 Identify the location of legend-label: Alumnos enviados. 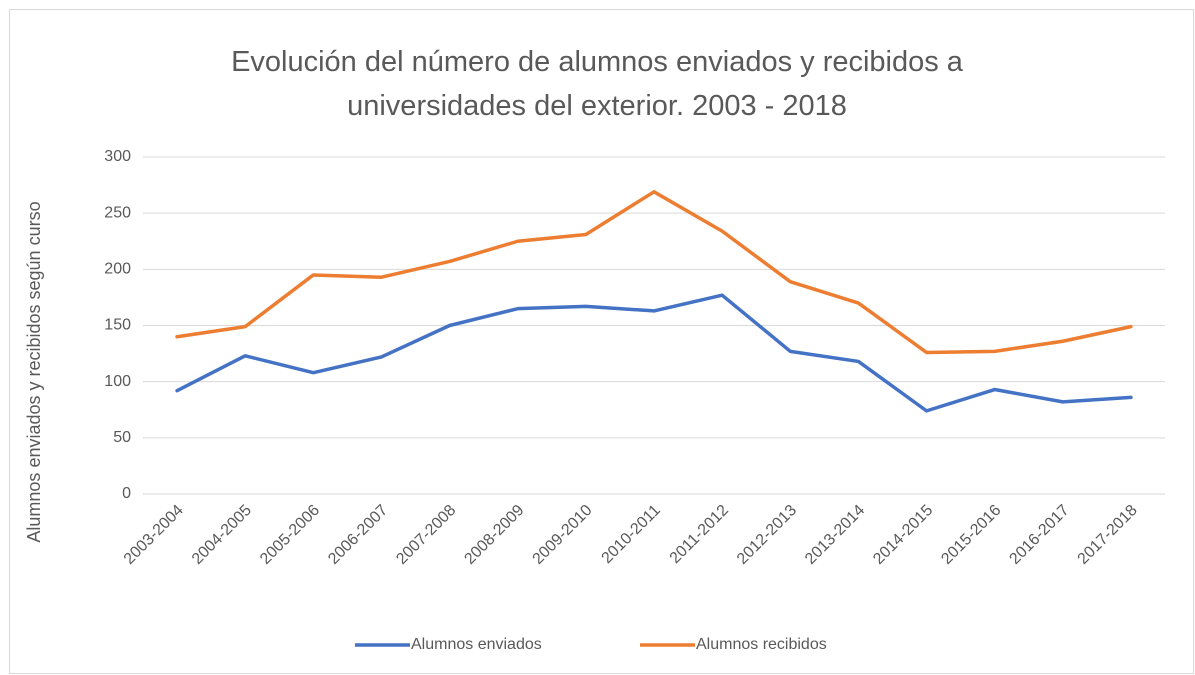
(476, 644).